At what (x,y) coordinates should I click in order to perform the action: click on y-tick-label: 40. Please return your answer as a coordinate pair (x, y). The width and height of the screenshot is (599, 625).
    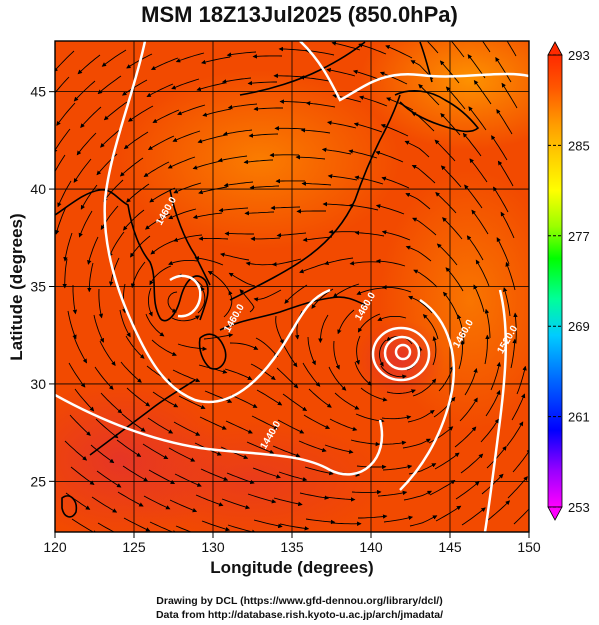
    Looking at the image, I should click on (38, 189).